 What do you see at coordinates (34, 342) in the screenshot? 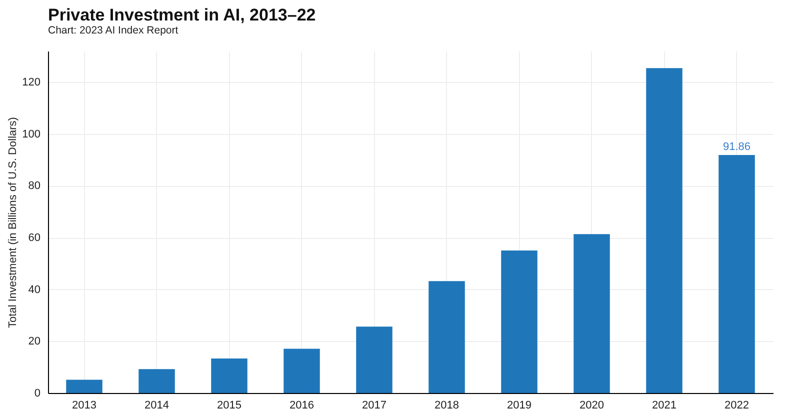
I see `y-tick-label: 20` at bounding box center [34, 342].